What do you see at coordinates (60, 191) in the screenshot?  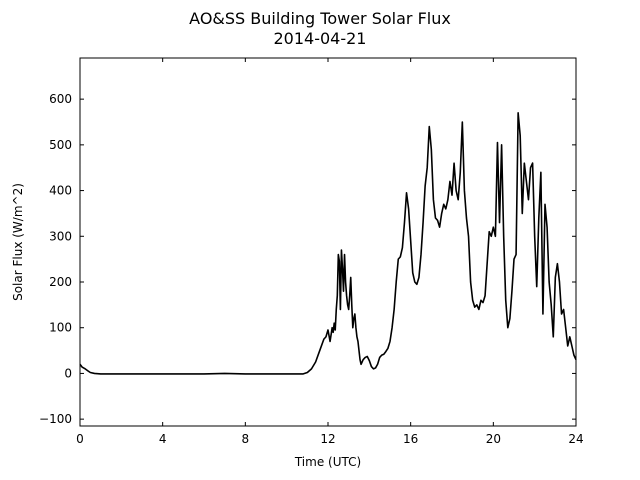 I see `y-tick-label: 400` at bounding box center [60, 191].